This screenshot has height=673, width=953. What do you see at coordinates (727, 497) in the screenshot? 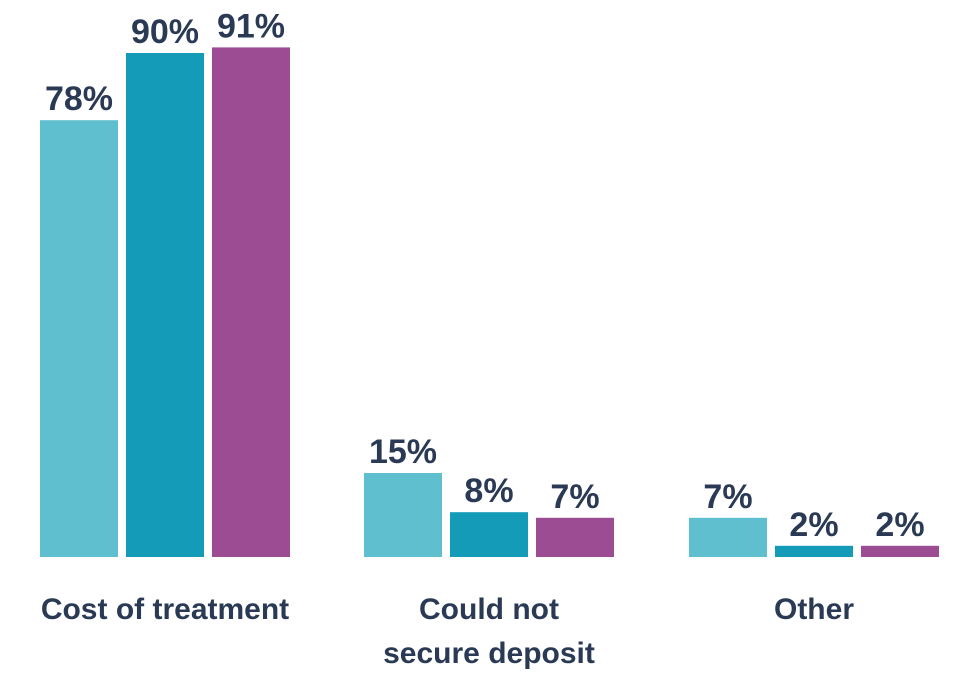
I see `value-label-2-0: 7%` at bounding box center [727, 497].